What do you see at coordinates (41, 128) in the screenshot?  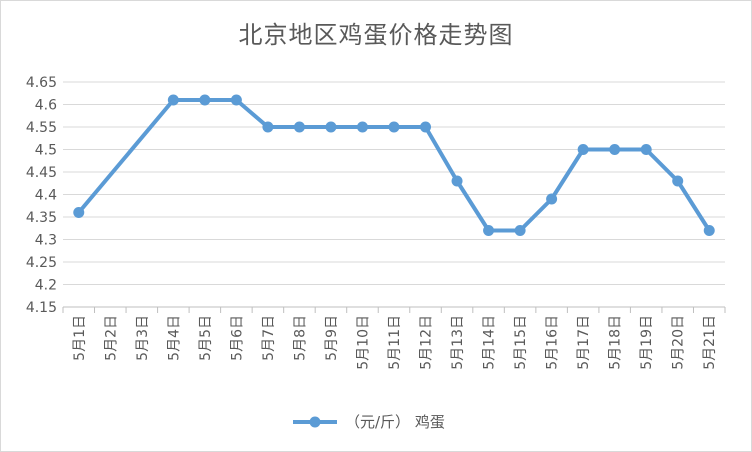 I see `y-tick-label: 4.55` at bounding box center [41, 128].